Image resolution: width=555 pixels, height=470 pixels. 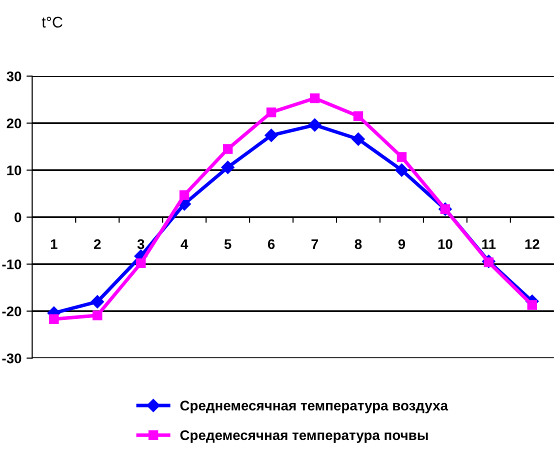 What do you see at coordinates (14, 76) in the screenshot?
I see `y-tick-label: 30` at bounding box center [14, 76].